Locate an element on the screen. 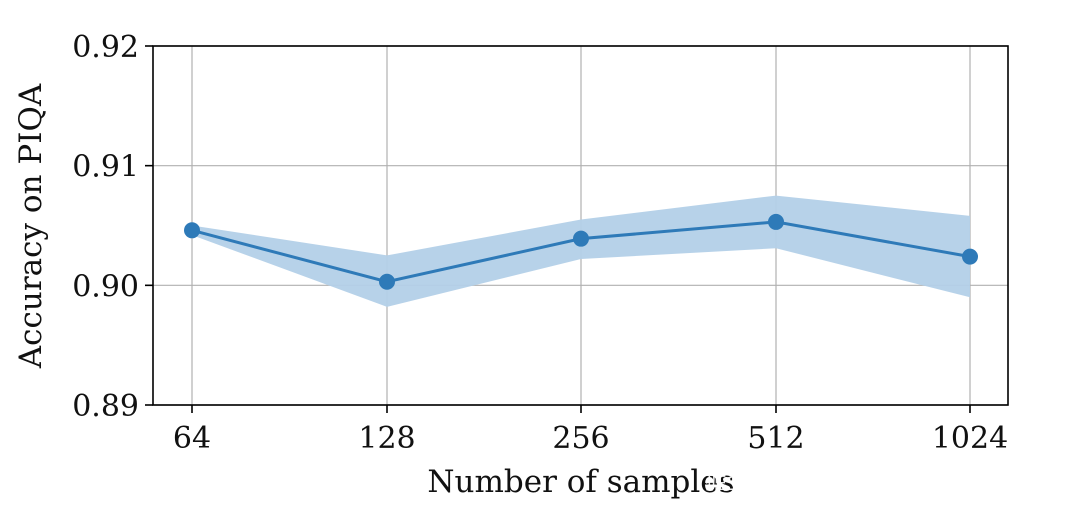 Image resolution: width=1071 pixels, height=511 pixels. x-axis-title: Number of samples is located at coordinates (580, 482).